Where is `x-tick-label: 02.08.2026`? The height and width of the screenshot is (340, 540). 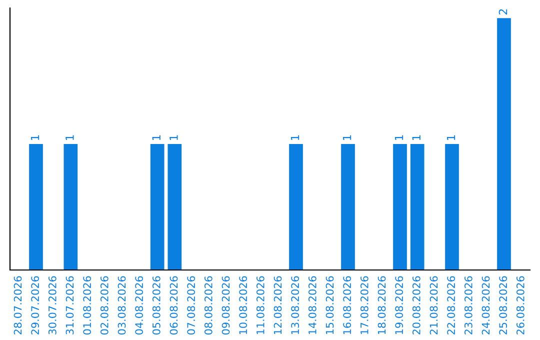 x-tick-label: 02.08.2026 is located at coordinates (104, 305).